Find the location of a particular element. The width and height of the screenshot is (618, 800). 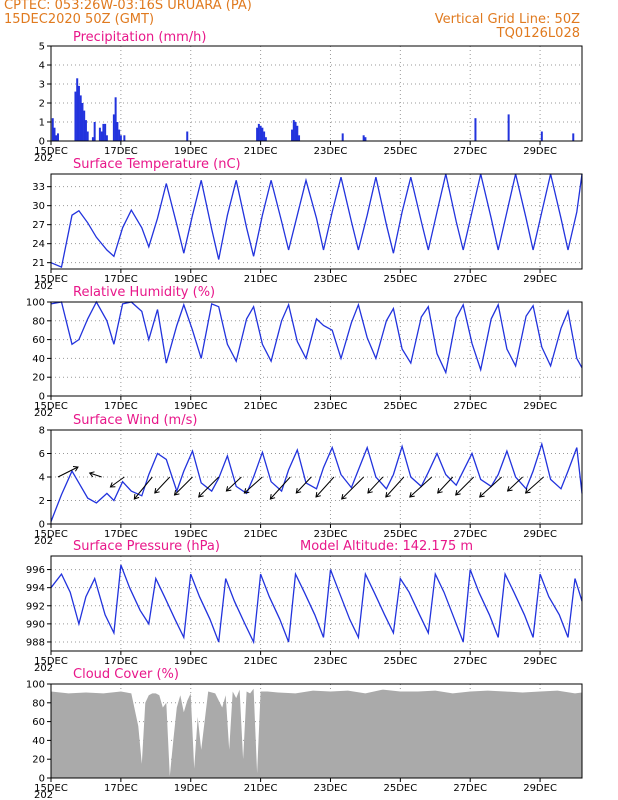

temperature-xtick-label: 23DEC is located at coordinates (331, 279).